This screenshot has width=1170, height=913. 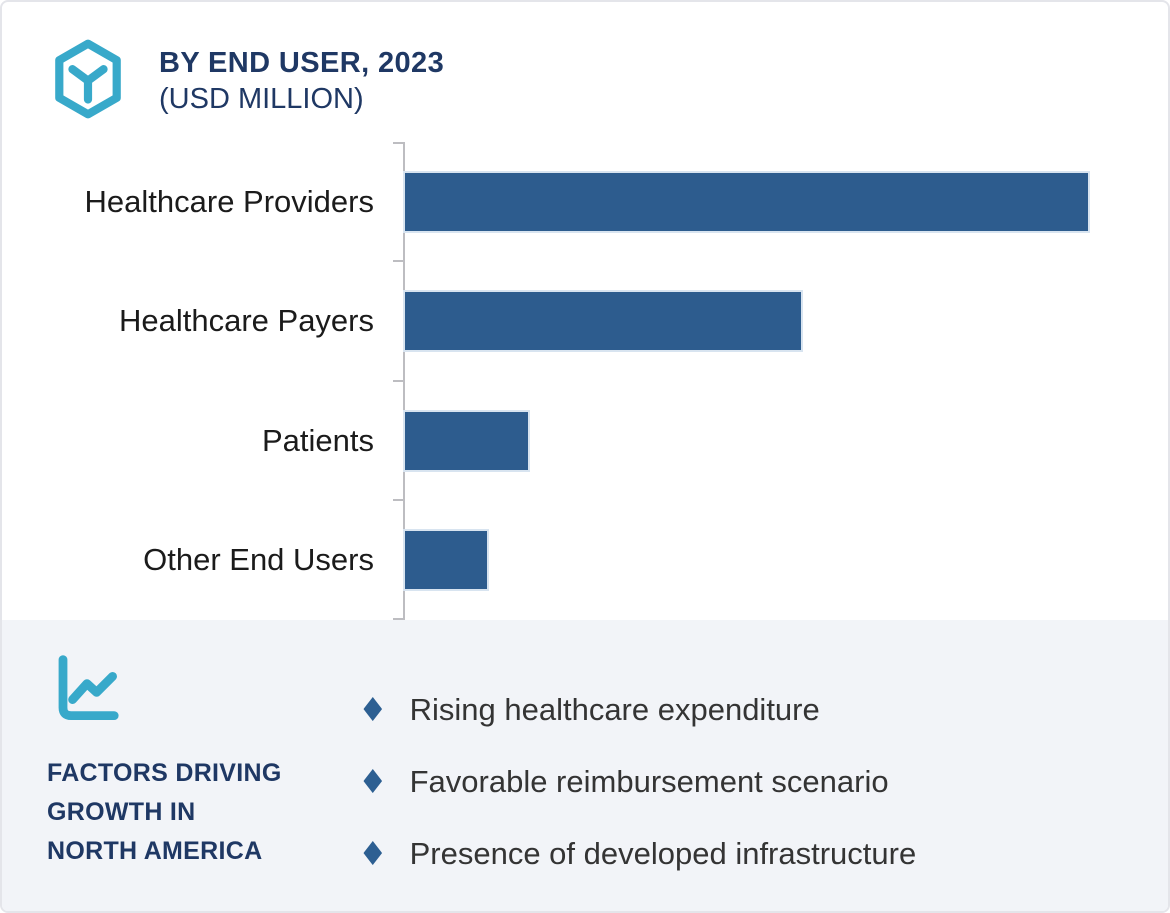 What do you see at coordinates (261, 99) in the screenshot?
I see `chart-subtitle: (USD MILLION)` at bounding box center [261, 99].